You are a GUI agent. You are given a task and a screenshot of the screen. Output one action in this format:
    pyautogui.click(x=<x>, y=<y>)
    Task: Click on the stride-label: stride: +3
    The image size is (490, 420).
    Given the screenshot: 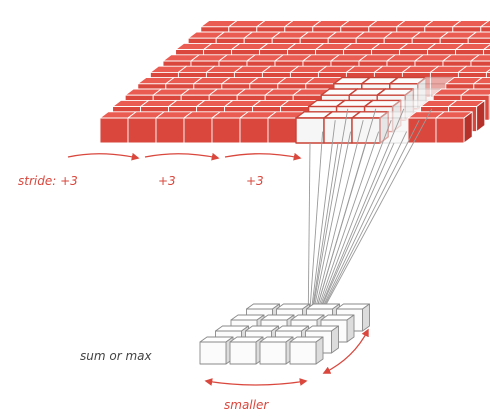 What is the action you would take?
    pyautogui.click(x=48, y=181)
    